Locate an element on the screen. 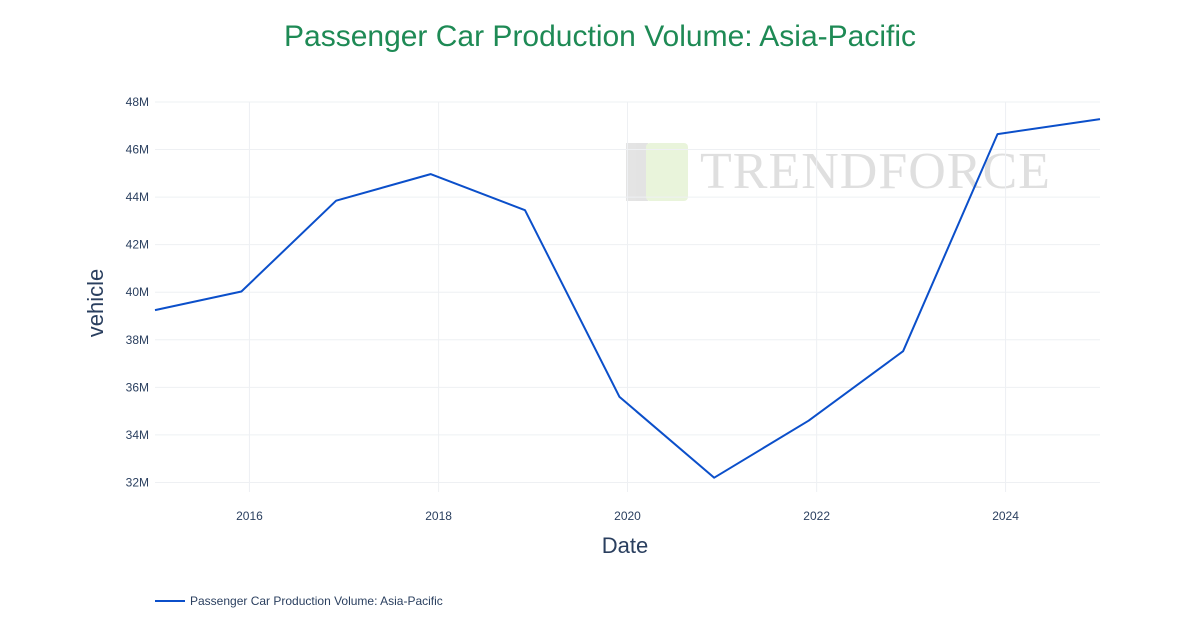 This screenshot has width=1200, height=630. y-tick-label: 42M is located at coordinates (137, 245).